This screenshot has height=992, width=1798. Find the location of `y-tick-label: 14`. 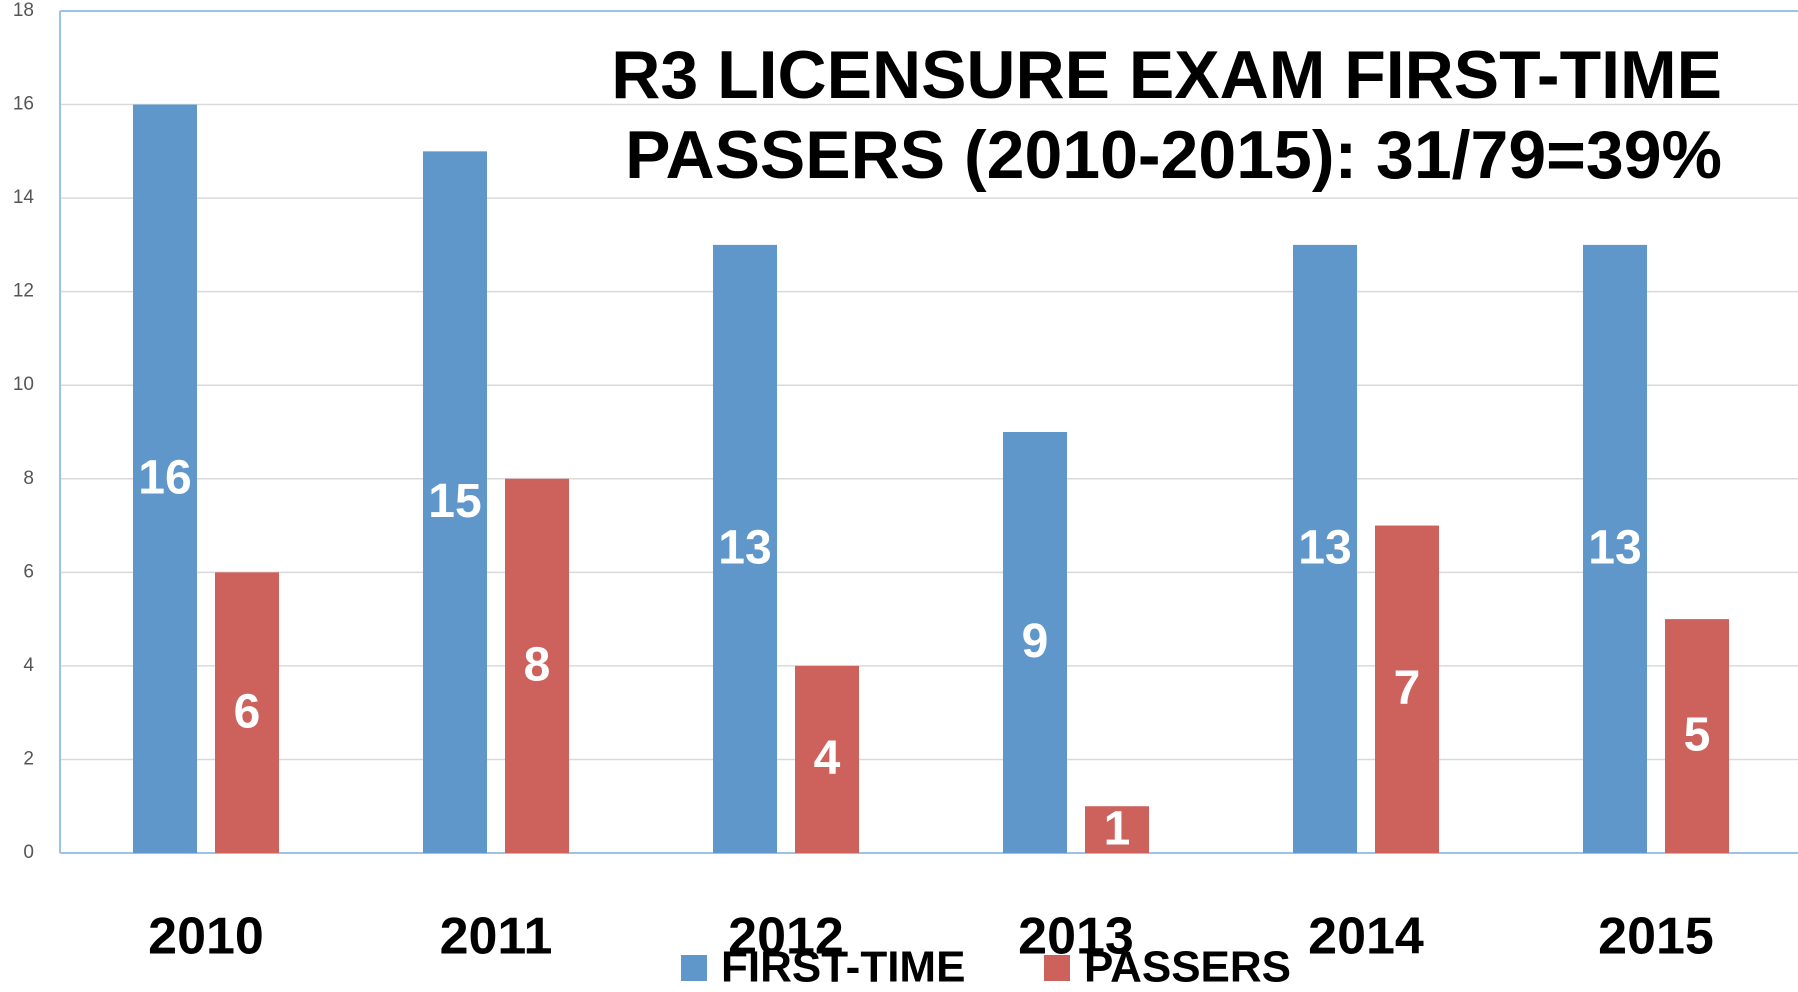

y-tick-label: 14 is located at coordinates (24, 197).